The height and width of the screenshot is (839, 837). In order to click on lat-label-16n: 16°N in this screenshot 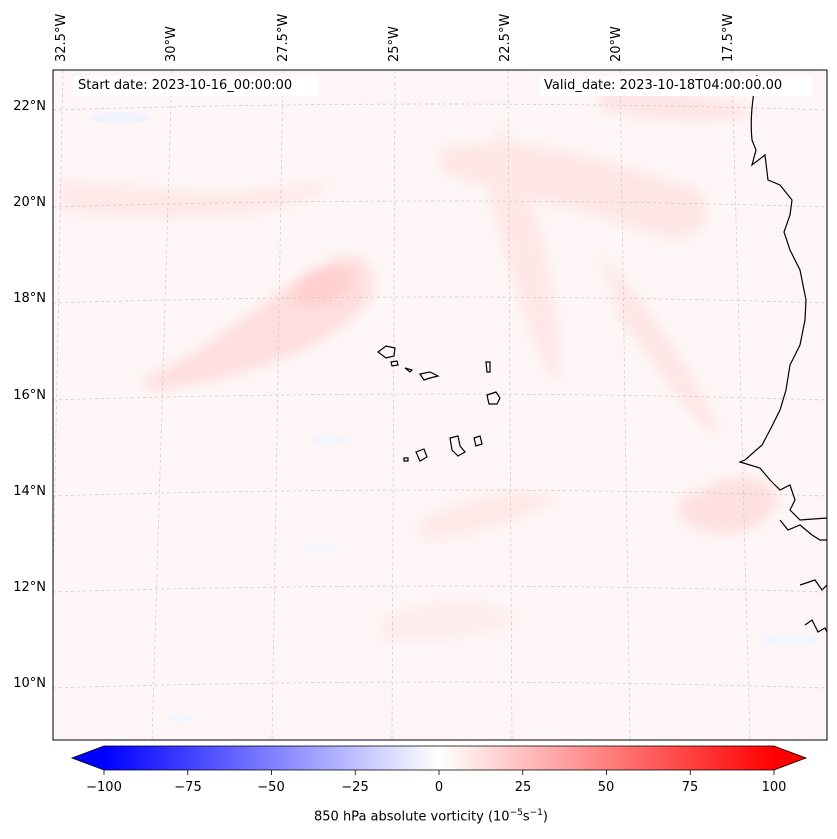, I will do `click(29, 395)`.